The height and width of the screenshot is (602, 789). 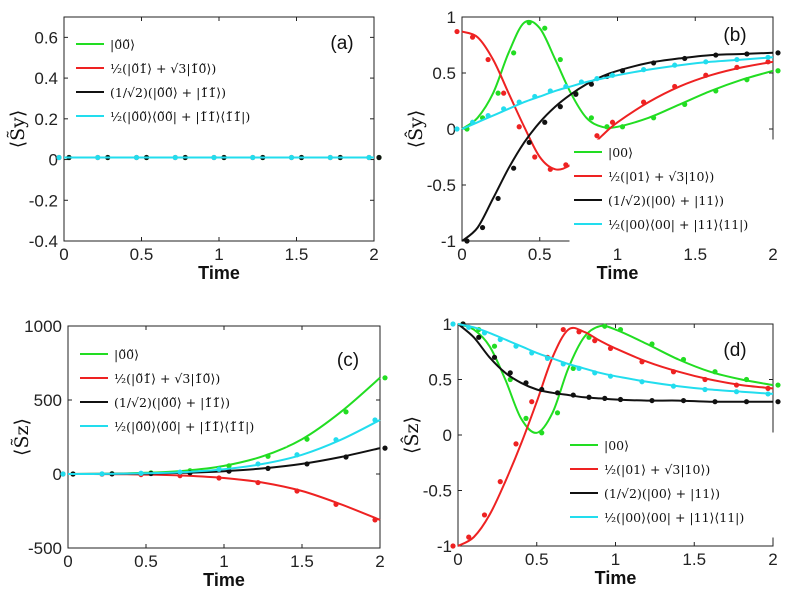 I want to click on x-tick-label: 0.5, so click(x=540, y=254).